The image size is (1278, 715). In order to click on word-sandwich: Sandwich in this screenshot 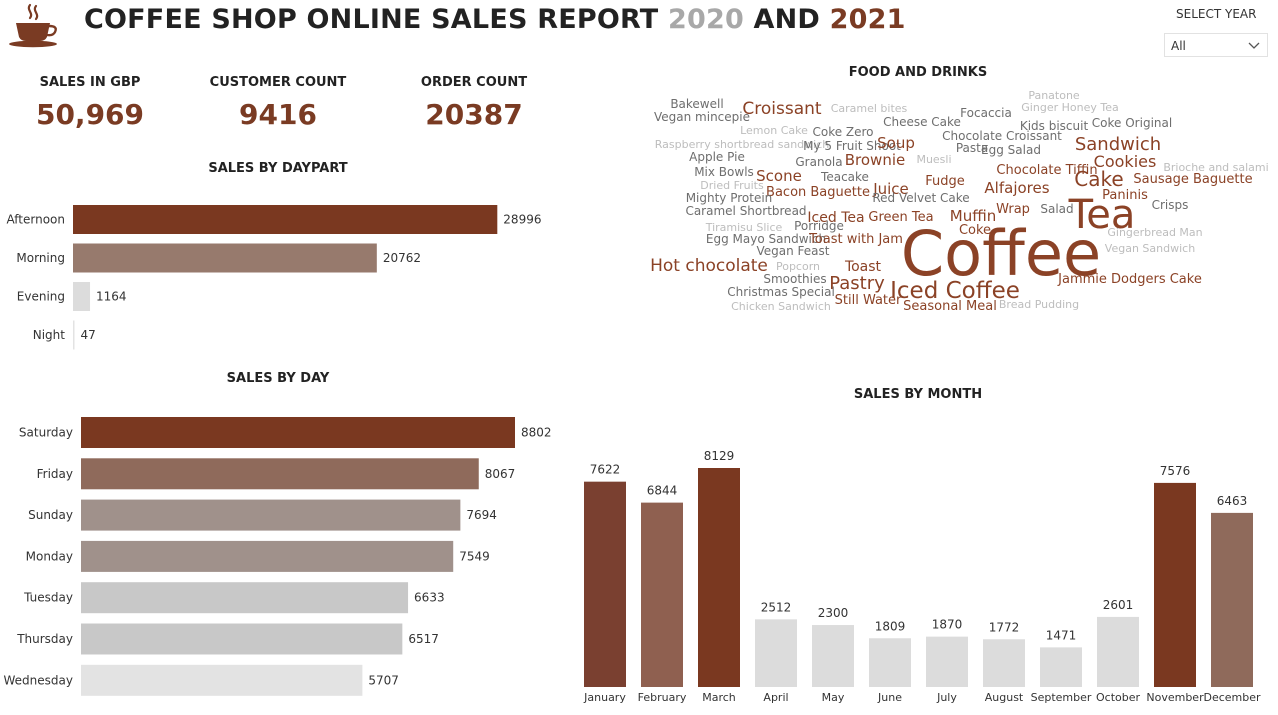, I will do `click(1118, 144)`.